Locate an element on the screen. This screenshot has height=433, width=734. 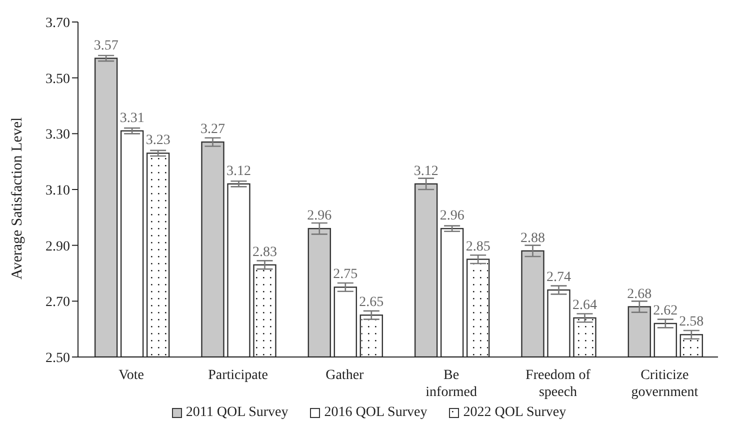
y-tick-label: 3.10 is located at coordinates (58, 190).